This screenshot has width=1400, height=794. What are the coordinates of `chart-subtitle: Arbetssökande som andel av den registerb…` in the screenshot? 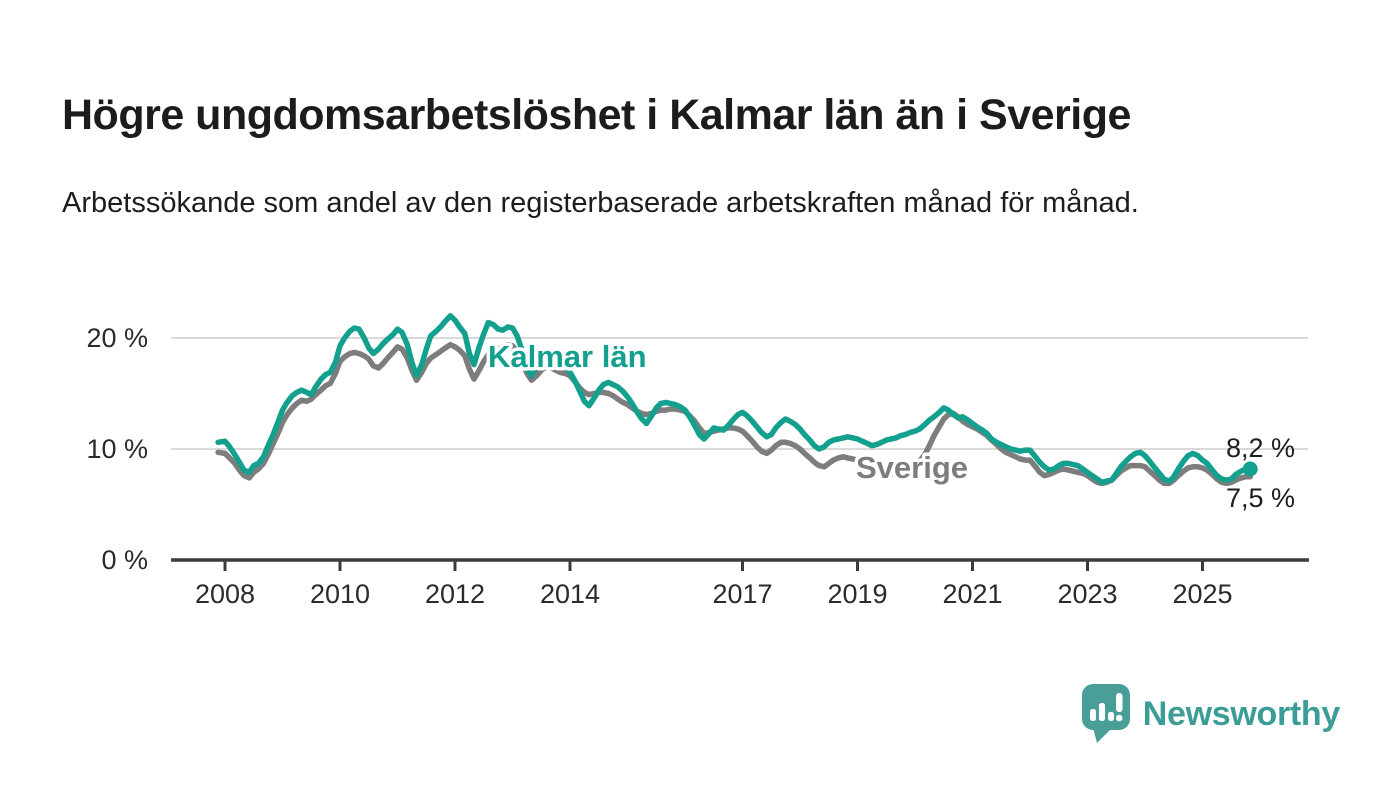 It's located at (600, 203).